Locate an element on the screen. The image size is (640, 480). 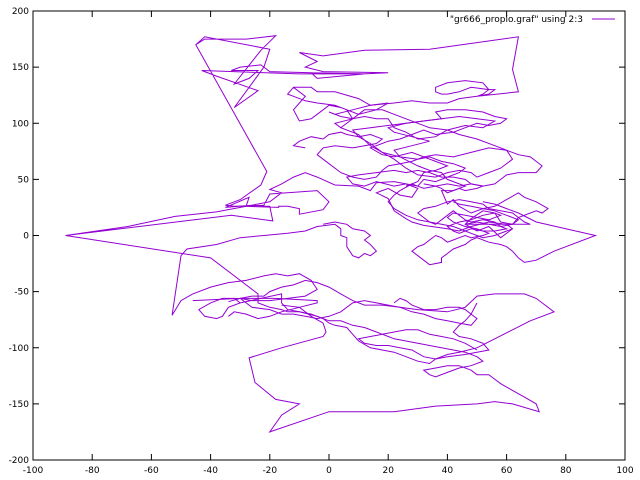
x-tick-label: -80 is located at coordinates (92, 471).